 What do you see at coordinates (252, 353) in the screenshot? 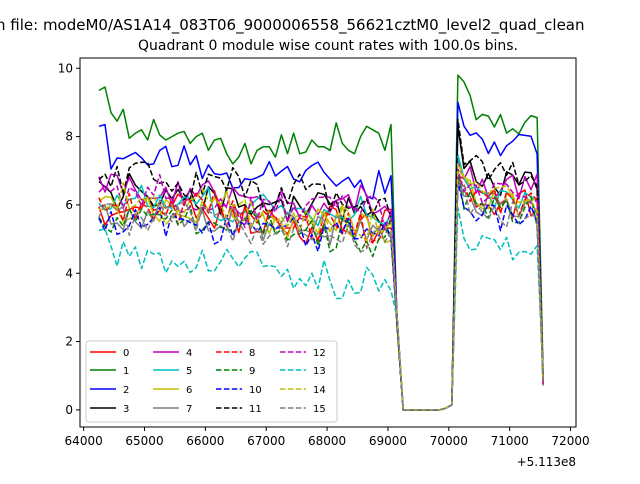
I see `legend-label-8: 8` at bounding box center [252, 353].